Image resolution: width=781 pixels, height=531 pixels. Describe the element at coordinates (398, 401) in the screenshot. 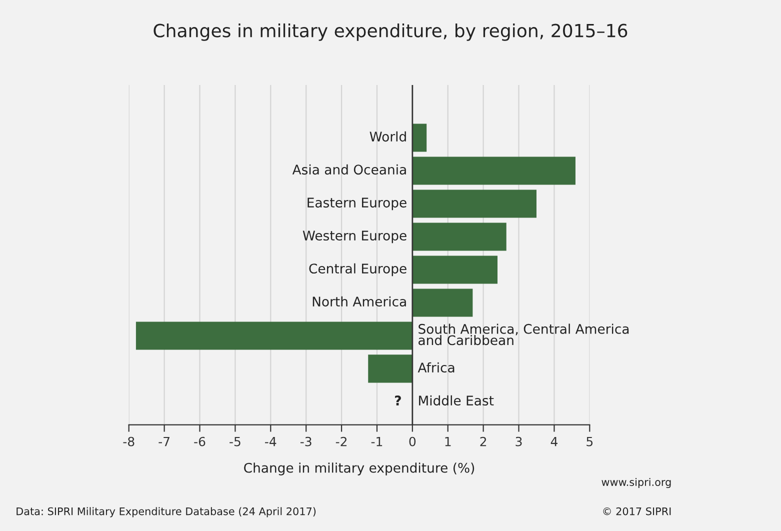

I see `annotation: ?` at that location.